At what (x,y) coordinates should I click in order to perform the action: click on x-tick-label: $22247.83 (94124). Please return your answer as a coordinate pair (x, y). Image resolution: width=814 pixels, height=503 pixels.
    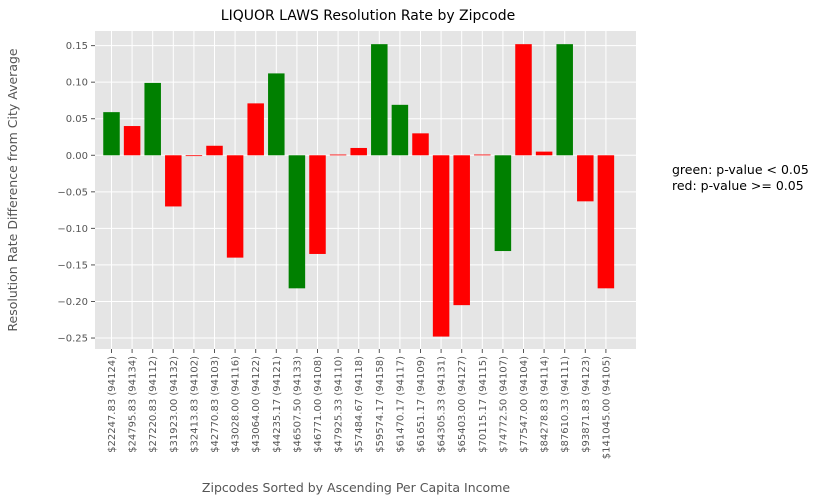
    Looking at the image, I should click on (112, 404).